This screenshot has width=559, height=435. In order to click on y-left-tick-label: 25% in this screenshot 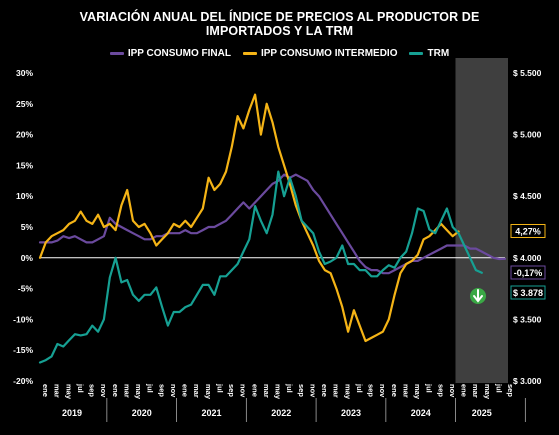, I will do `click(24, 104)`.